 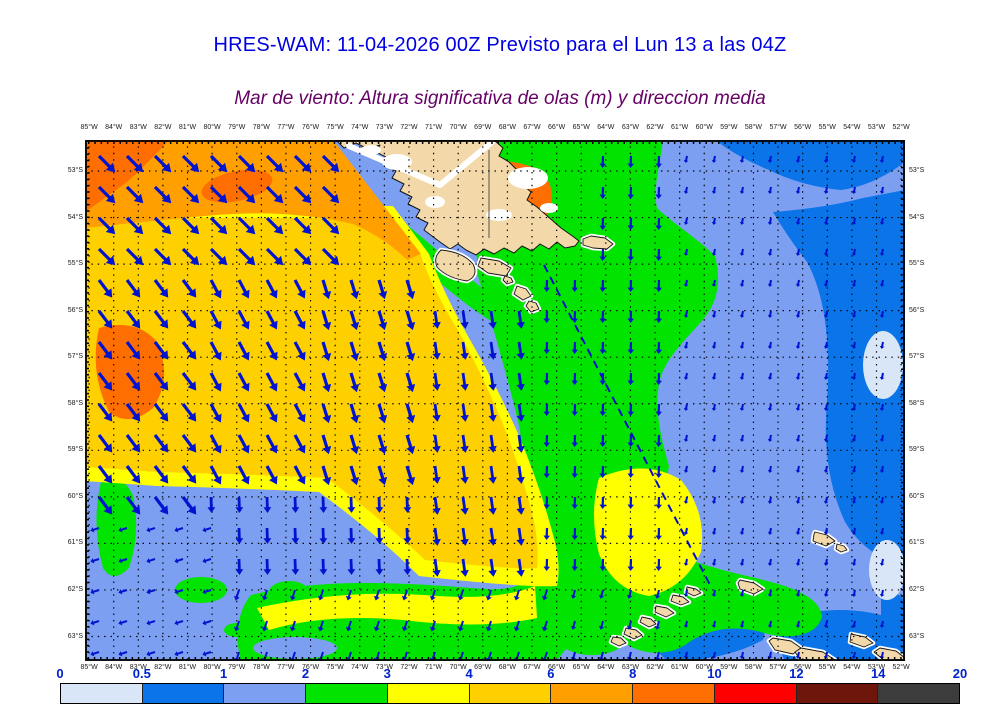 What do you see at coordinates (917, 217) in the screenshot?
I see `lat-tick-label: 54°S` at bounding box center [917, 217].